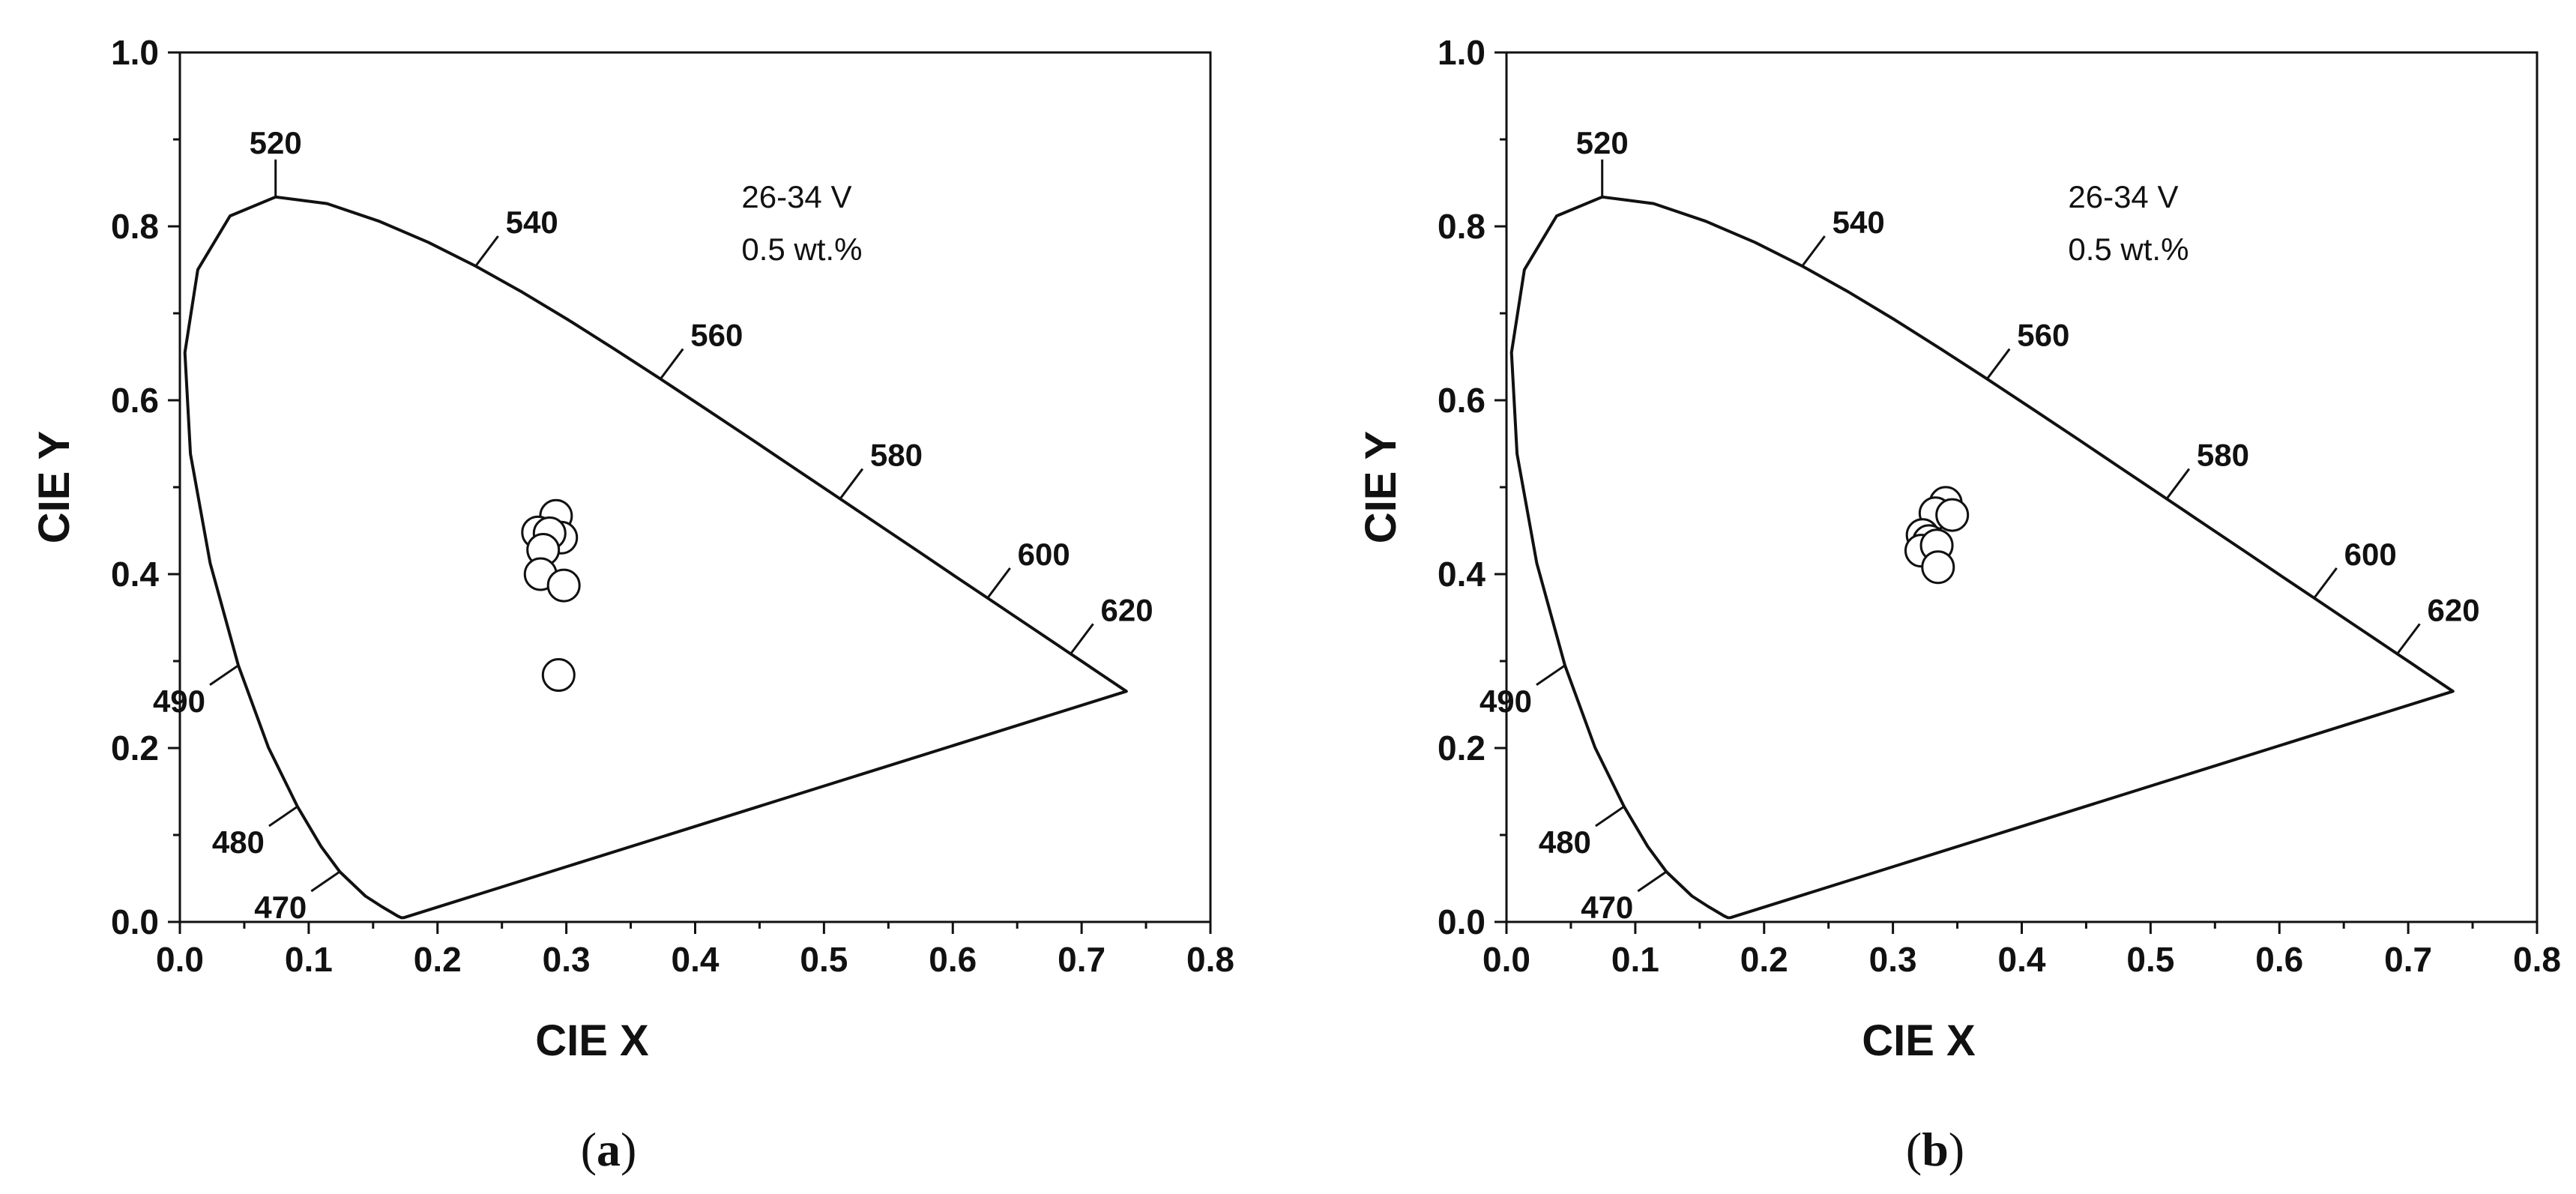 Image resolution: width=2576 pixels, height=1194 pixels. What do you see at coordinates (609, 1149) in the screenshot?
I see `panel-caption: (a)` at bounding box center [609, 1149].